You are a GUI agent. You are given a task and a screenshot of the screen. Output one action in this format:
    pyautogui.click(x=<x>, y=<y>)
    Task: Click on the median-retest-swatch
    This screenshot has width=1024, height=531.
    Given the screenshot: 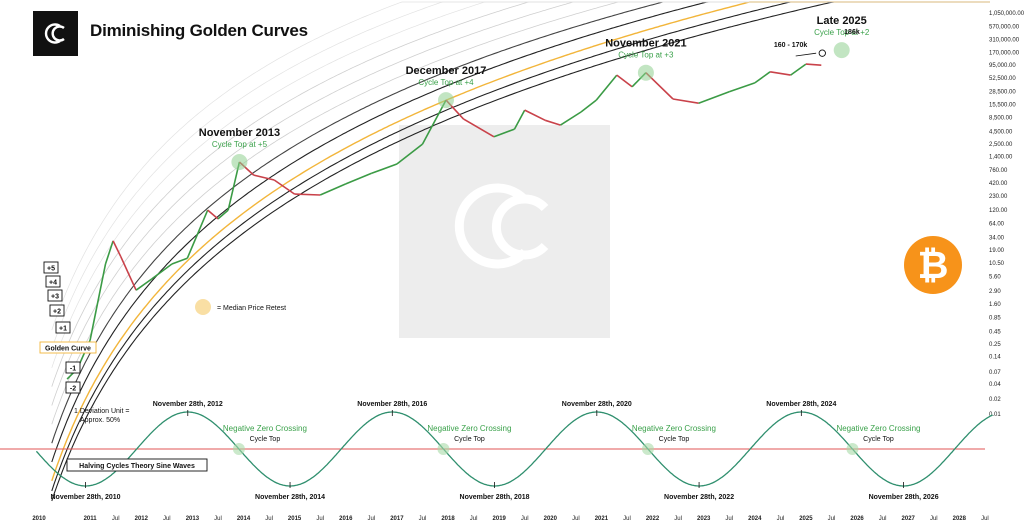 What is the action you would take?
    pyautogui.click(x=203, y=307)
    